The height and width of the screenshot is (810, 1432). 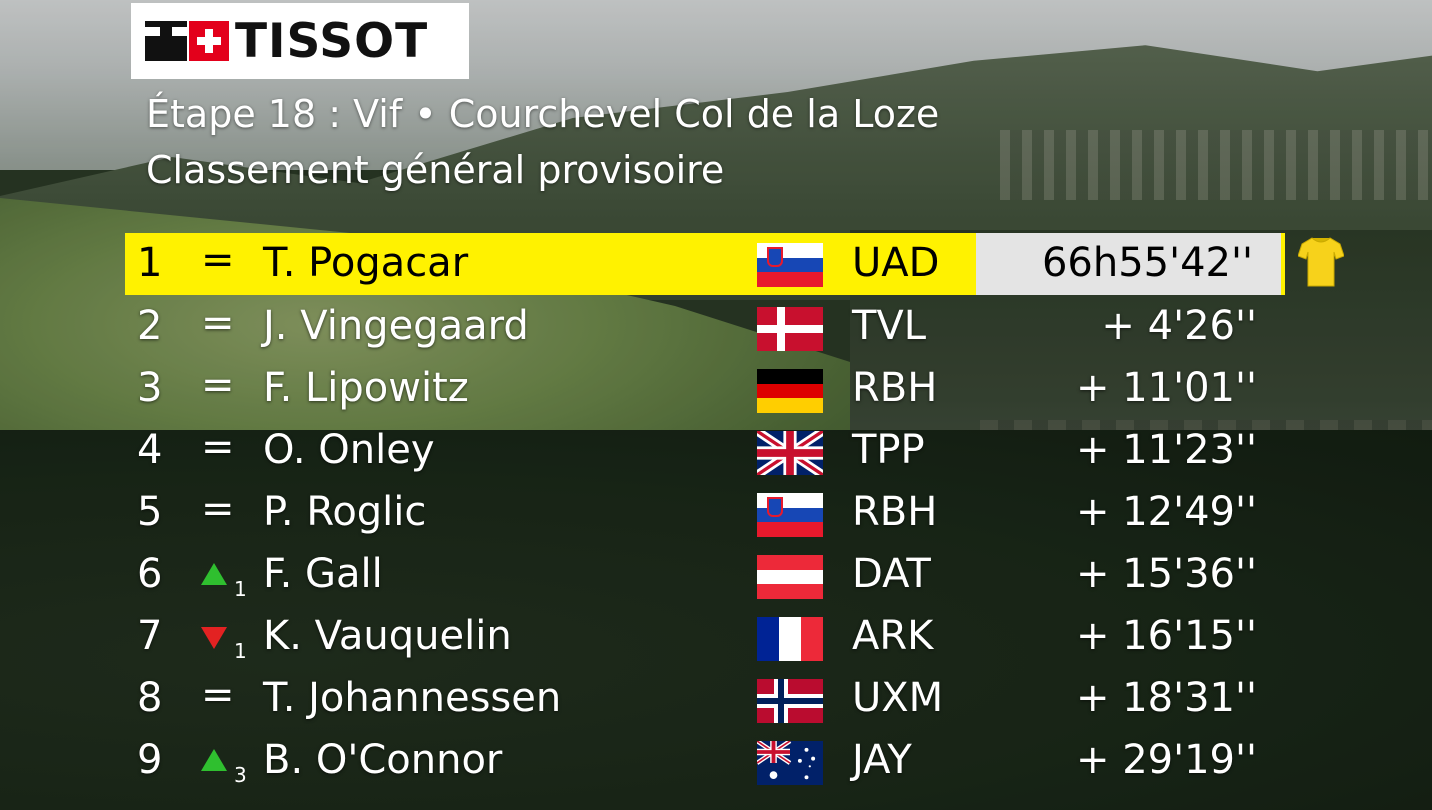 What do you see at coordinates (240, 589) in the screenshot?
I see `places-gained: 1` at bounding box center [240, 589].